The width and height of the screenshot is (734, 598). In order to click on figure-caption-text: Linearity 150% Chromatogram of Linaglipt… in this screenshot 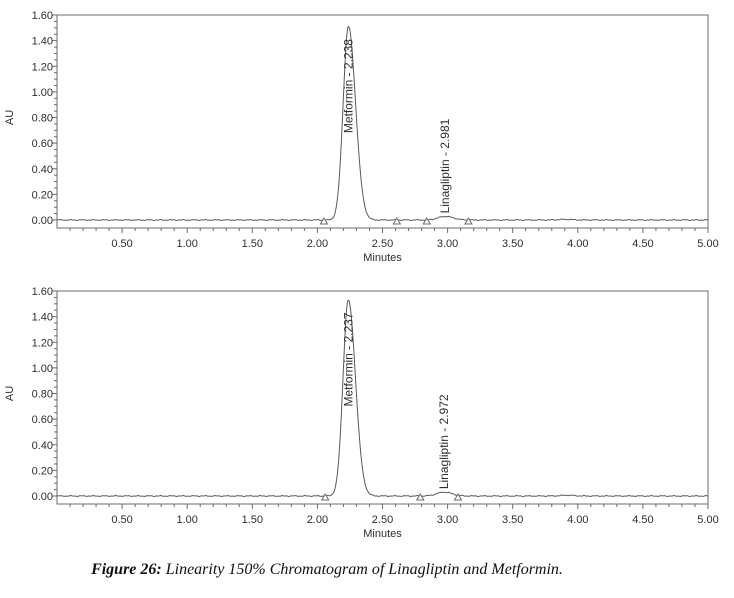, I will do `click(362, 569)`.